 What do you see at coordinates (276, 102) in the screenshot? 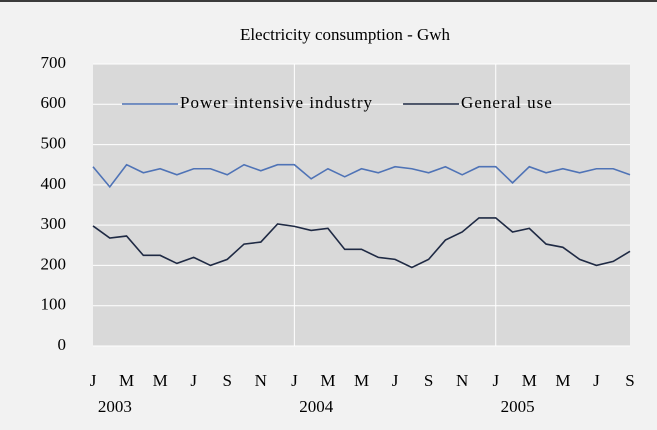
I see `legend-label: Power intensive industry` at bounding box center [276, 102].